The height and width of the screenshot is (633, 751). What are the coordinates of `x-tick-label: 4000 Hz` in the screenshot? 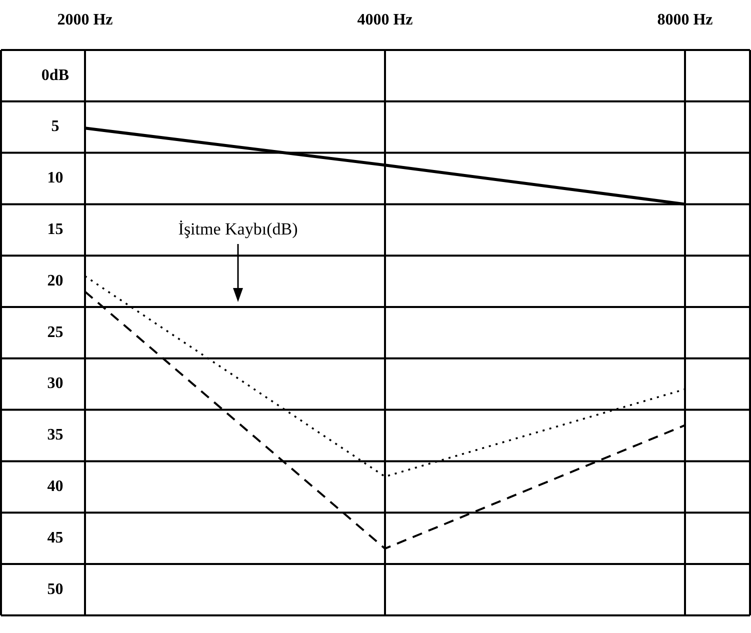 It's located at (385, 20).